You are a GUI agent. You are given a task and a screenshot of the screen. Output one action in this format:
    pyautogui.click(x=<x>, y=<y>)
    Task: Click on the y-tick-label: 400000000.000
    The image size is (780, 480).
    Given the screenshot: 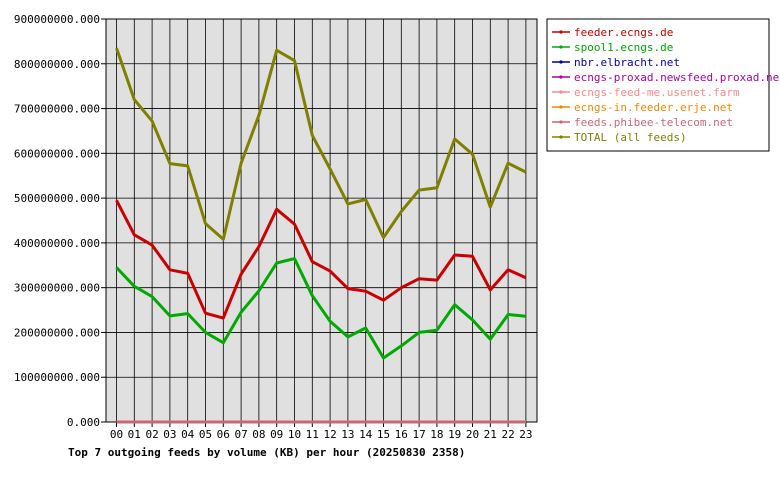 What is the action you would take?
    pyautogui.click(x=57, y=243)
    